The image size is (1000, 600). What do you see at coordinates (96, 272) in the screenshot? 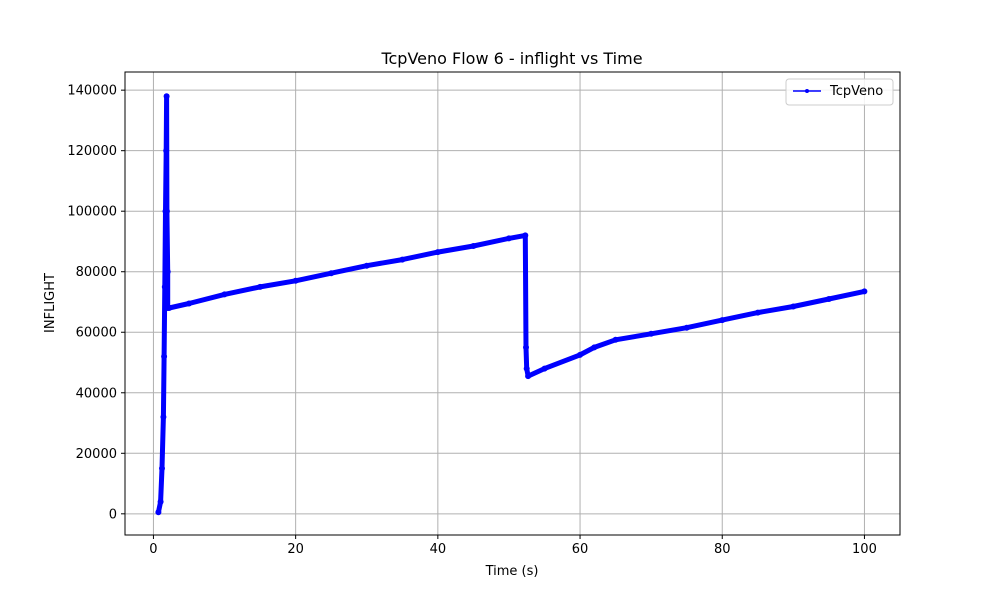
I see `y-tick-label: 80000` at bounding box center [96, 272].